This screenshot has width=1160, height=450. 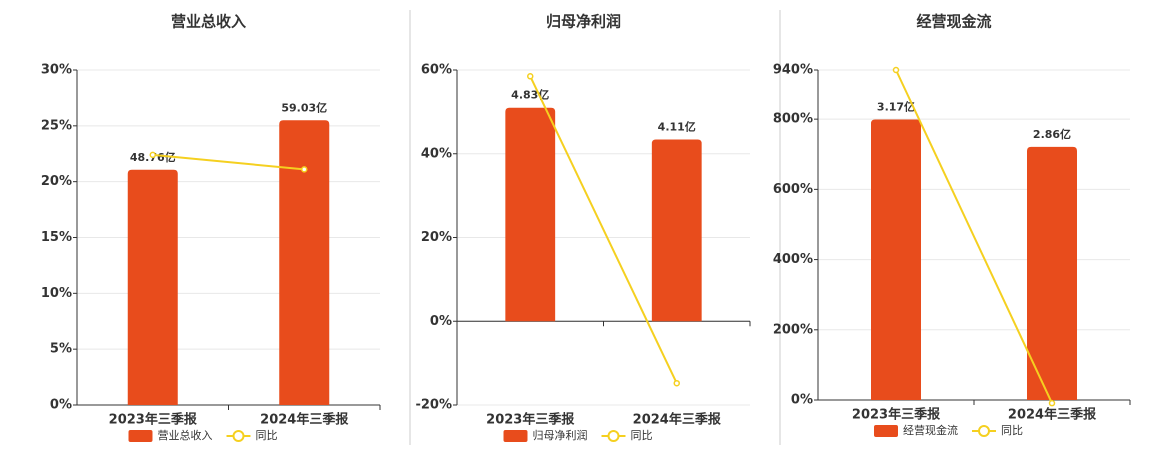 What do you see at coordinates (677, 127) in the screenshot?
I see `value-label: 4.11亿` at bounding box center [677, 127].